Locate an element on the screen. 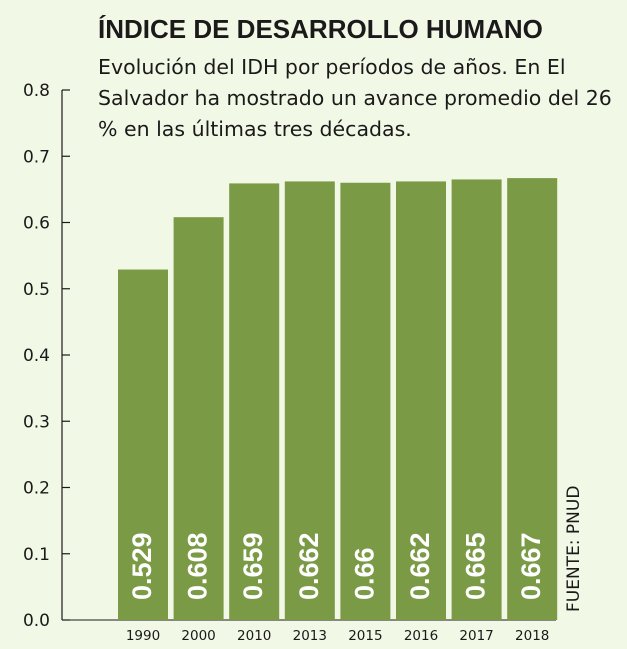 This screenshot has height=649, width=627. bar-value-label: 0.66 is located at coordinates (364, 573).